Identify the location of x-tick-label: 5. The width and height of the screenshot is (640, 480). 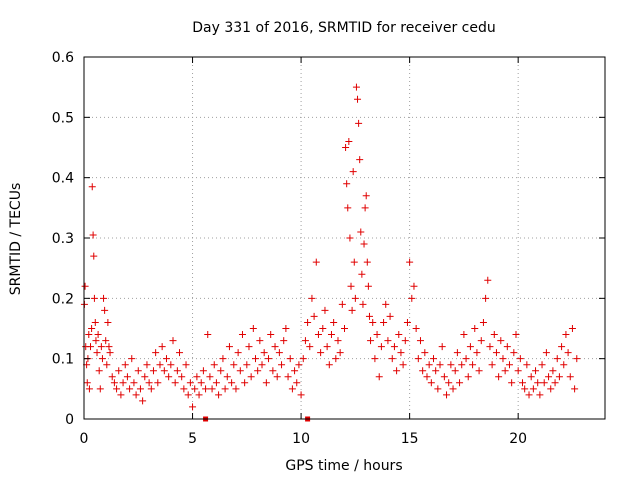
(192, 439).